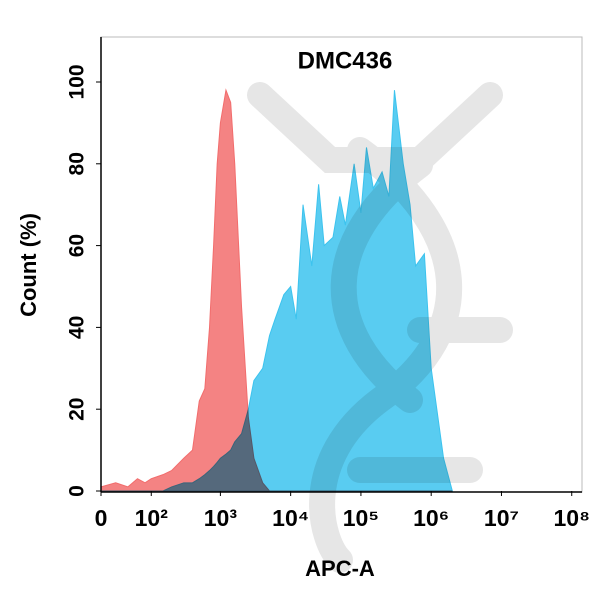 This screenshot has height=598, width=591. Describe the element at coordinates (221, 518) in the screenshot. I see `x-tick-label: 10³` at that location.